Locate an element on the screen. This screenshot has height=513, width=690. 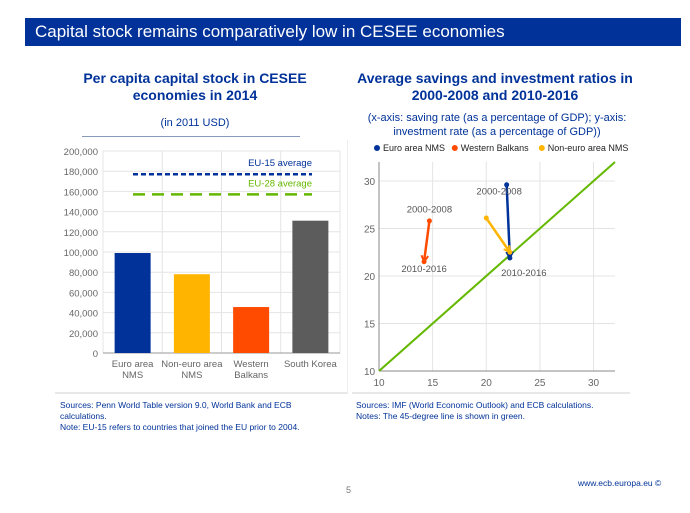
y-tick-label: 100,000 is located at coordinates (81, 253).